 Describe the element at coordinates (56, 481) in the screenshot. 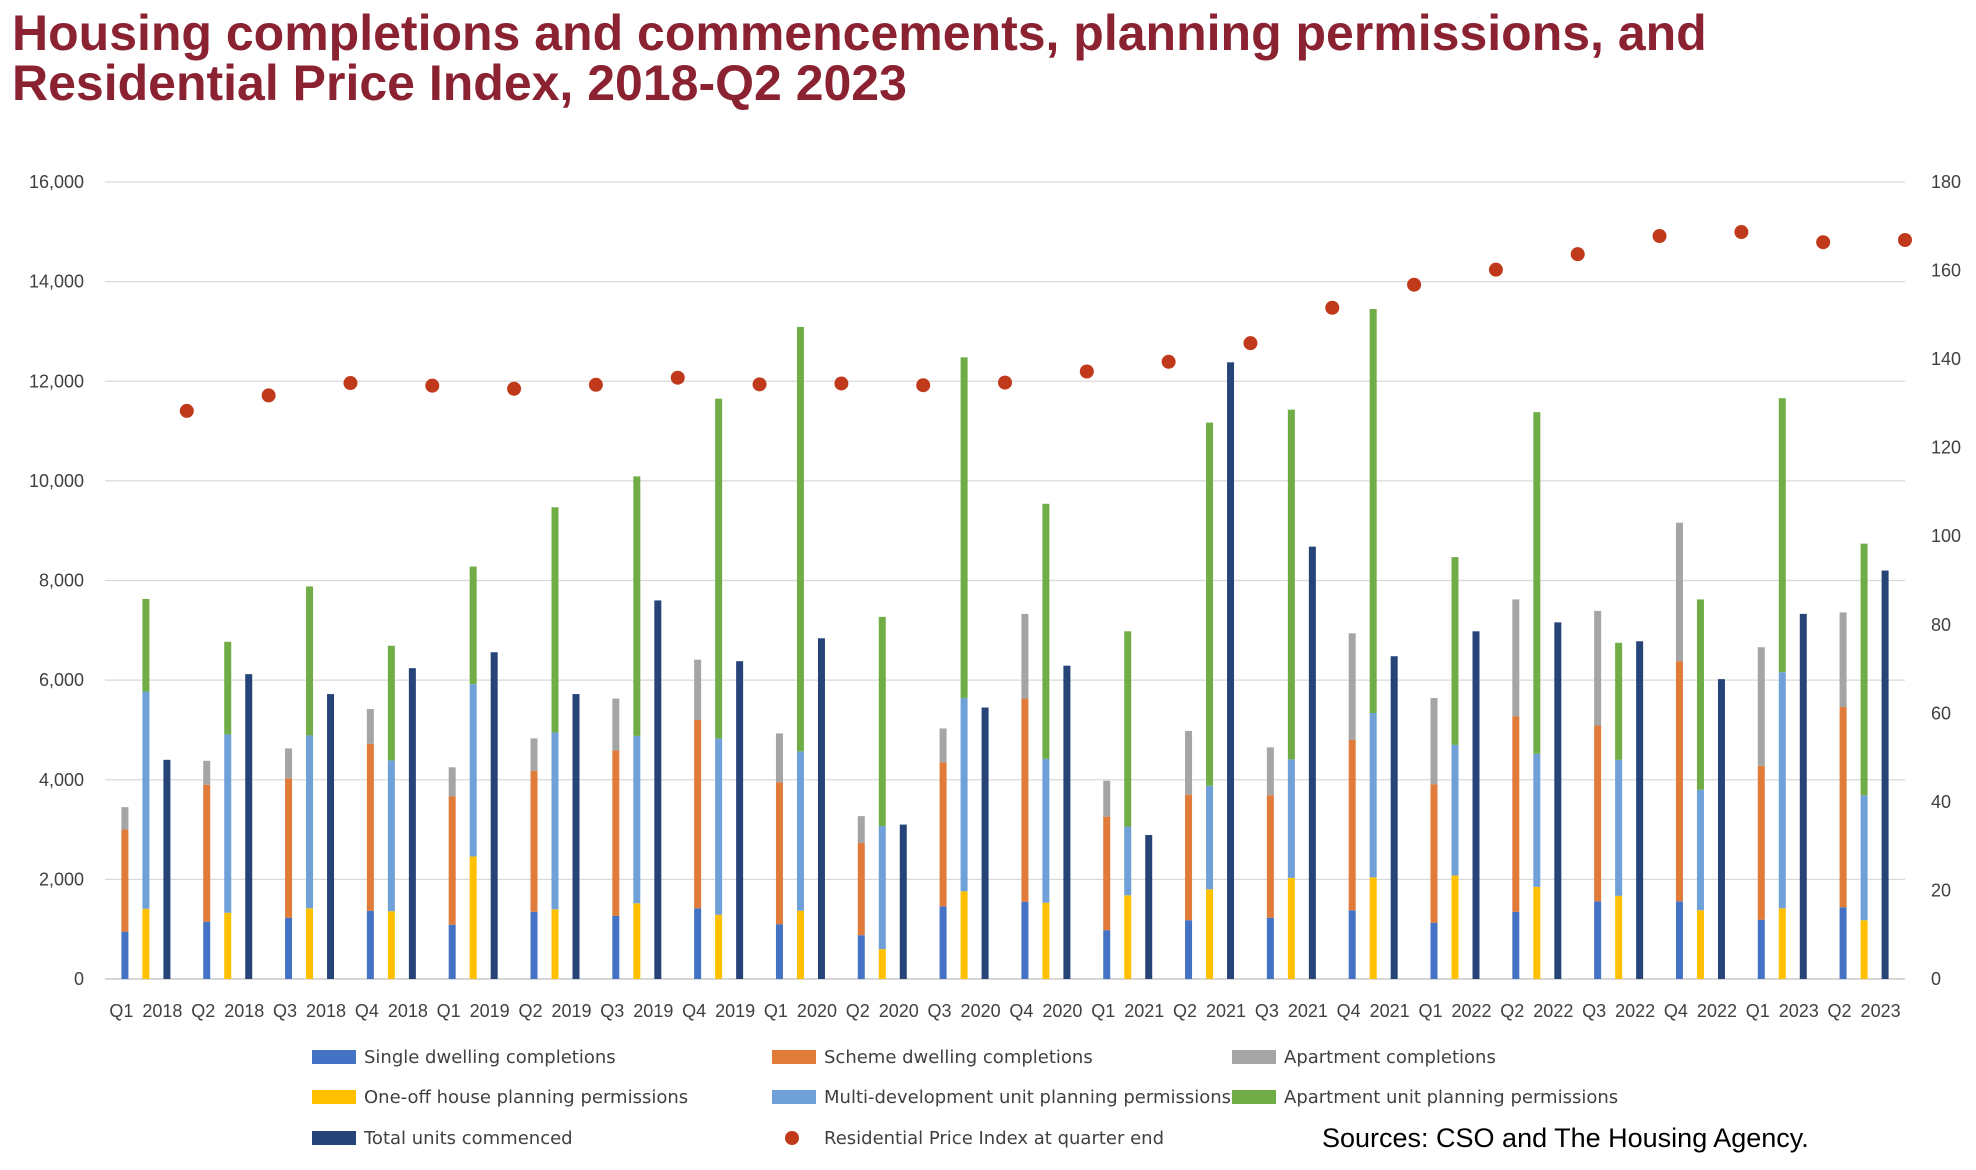

I see `y-left-tick-label: 10,000` at that location.